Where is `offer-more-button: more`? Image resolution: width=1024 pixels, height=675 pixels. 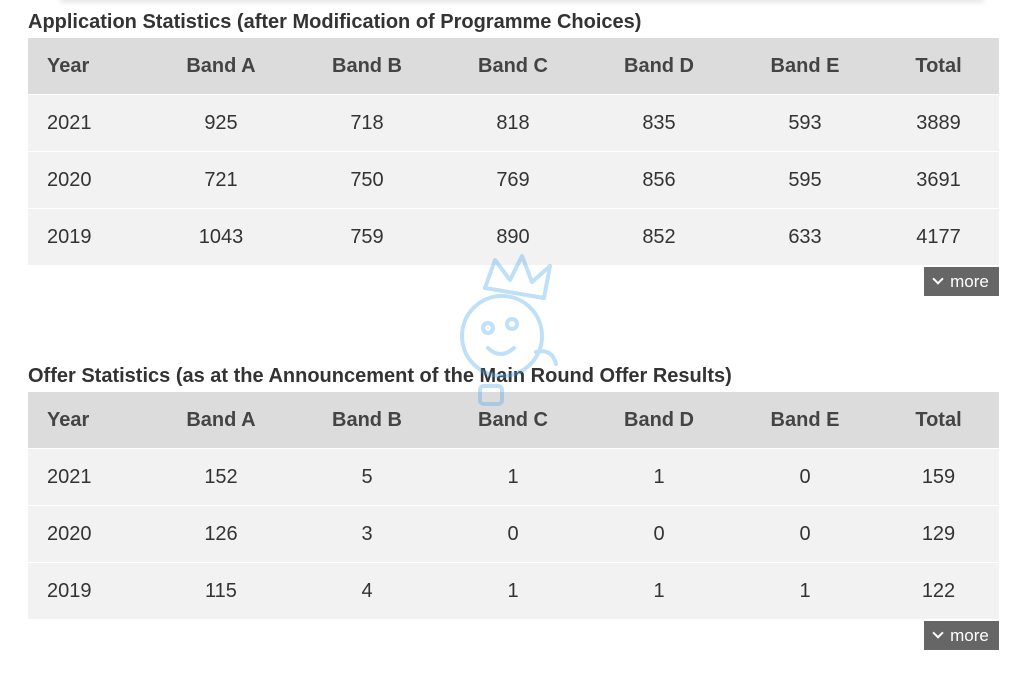
offer-more-button: more is located at coordinates (961, 635).